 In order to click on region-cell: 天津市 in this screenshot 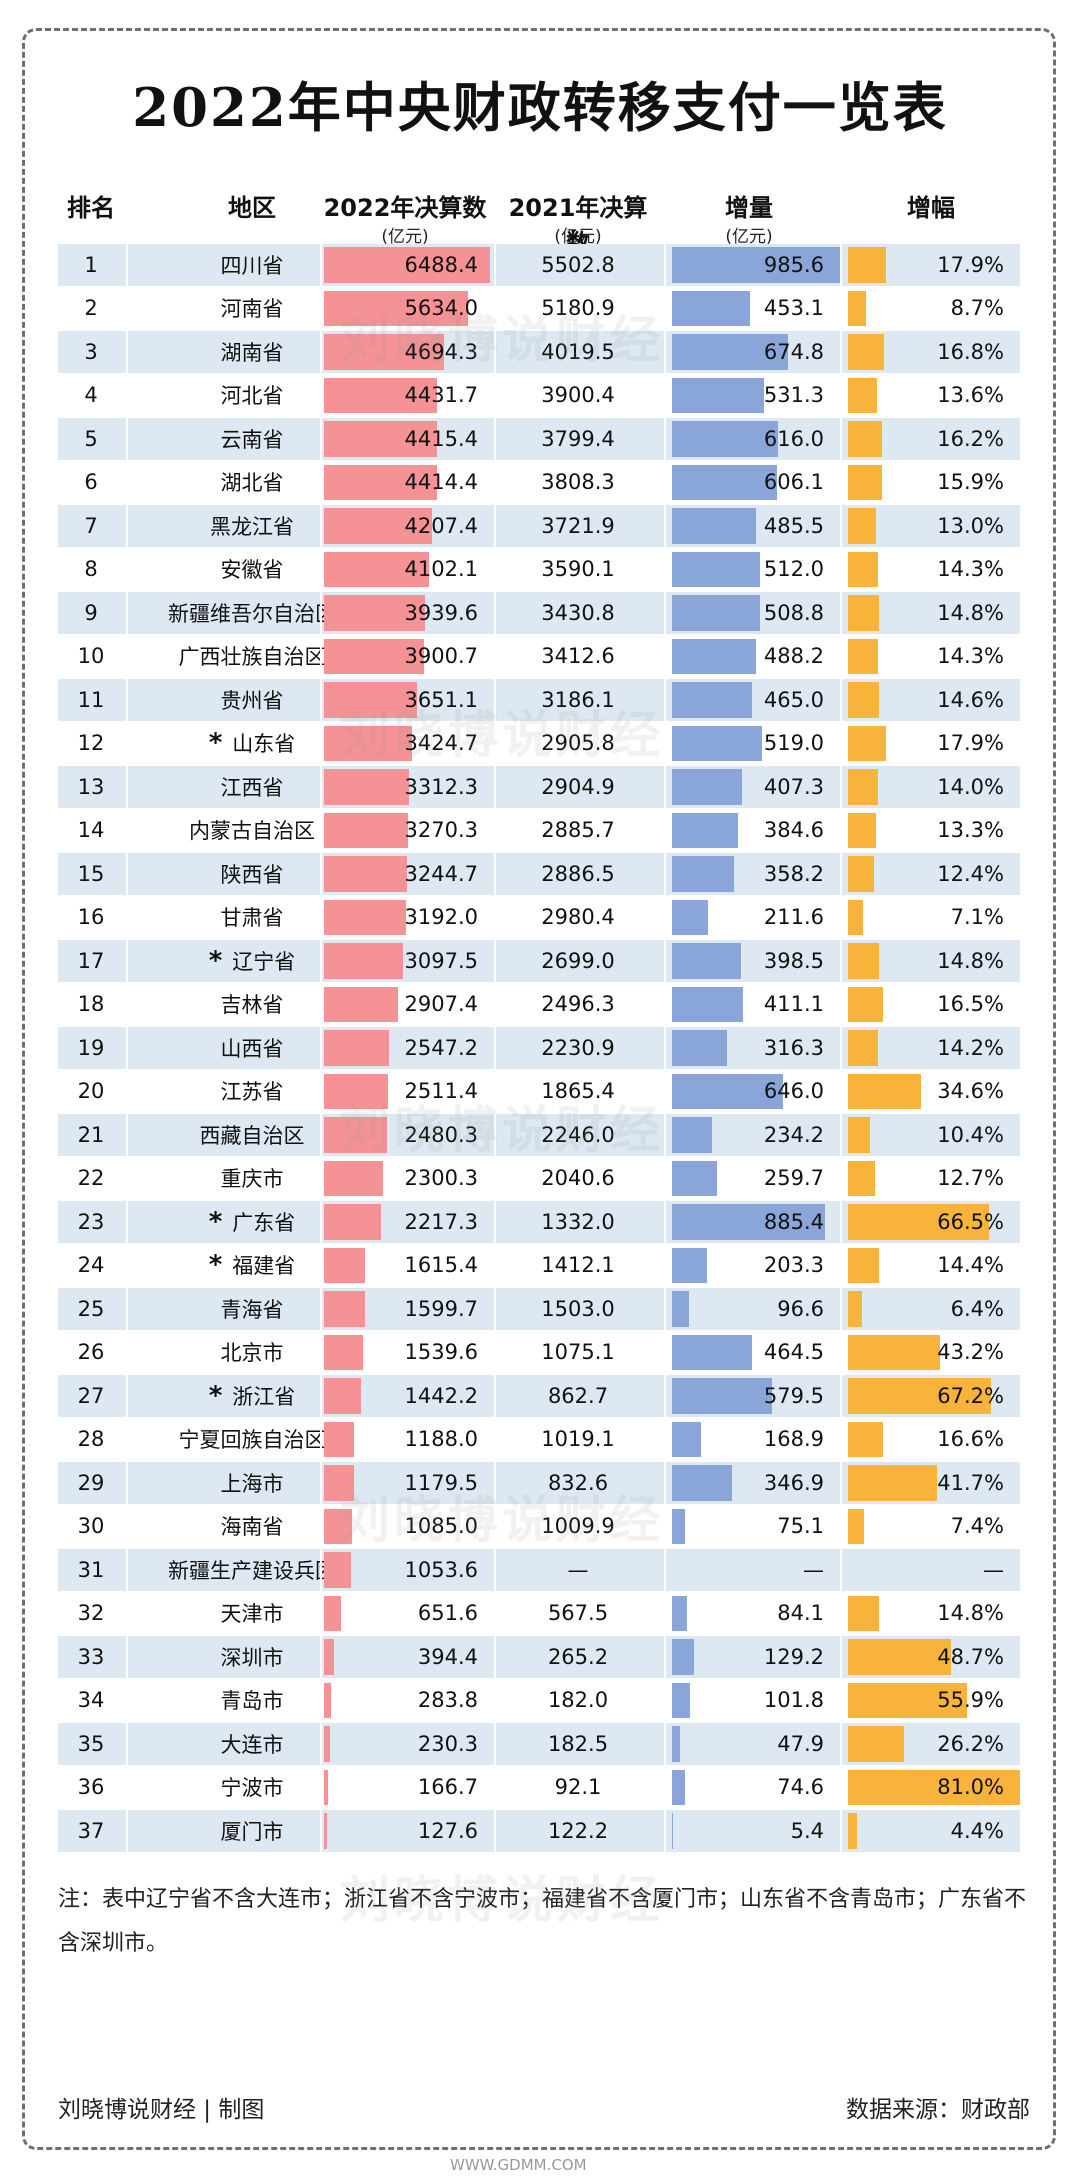, I will do `click(252, 1614)`.